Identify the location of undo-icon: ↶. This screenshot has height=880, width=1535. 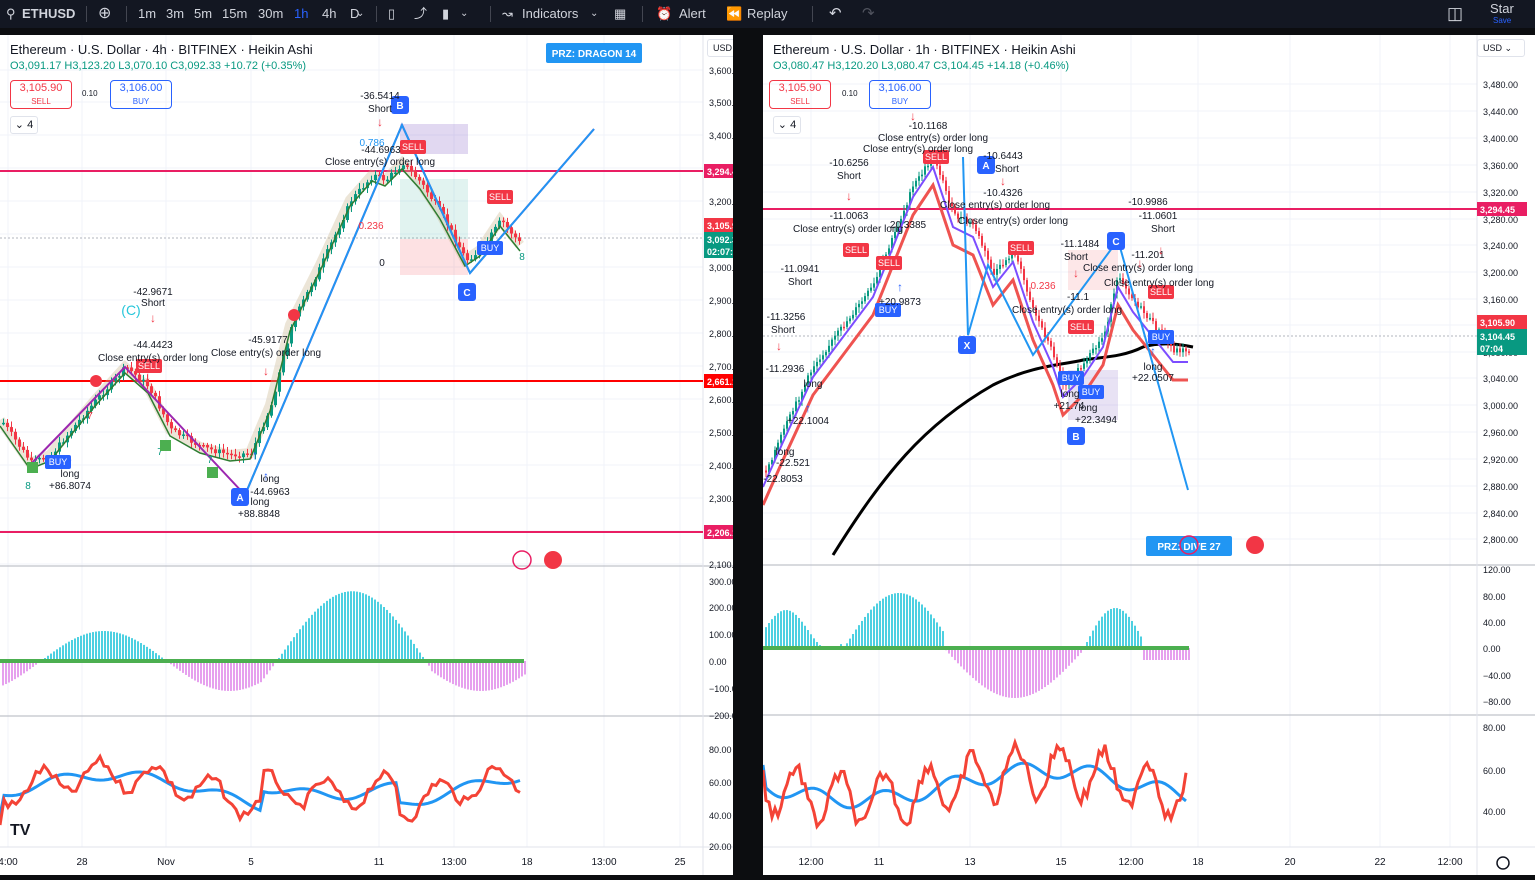
(835, 13).